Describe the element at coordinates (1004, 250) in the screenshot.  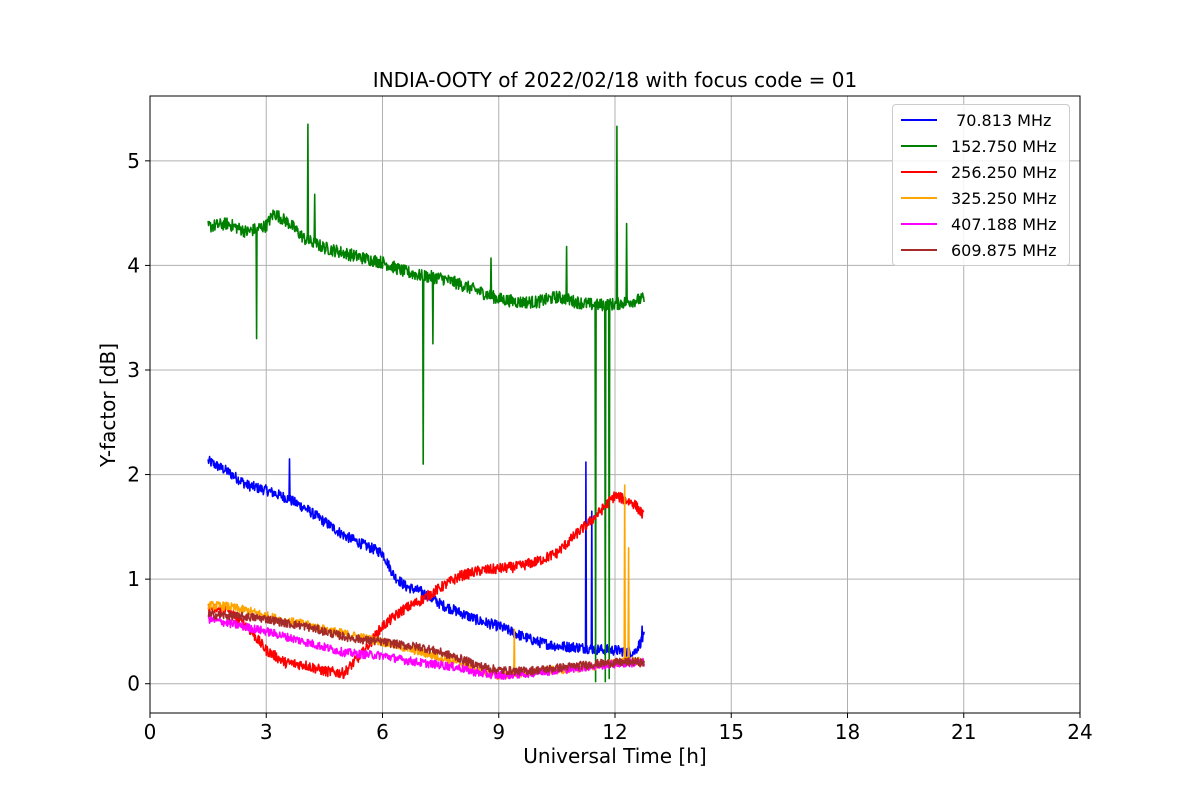
I see `legend-label: 609.875 MHz` at that location.